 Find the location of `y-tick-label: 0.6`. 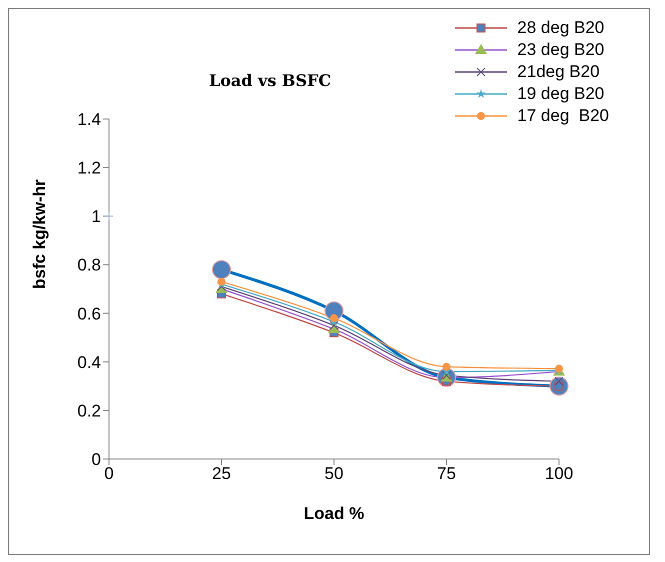

y-tick-label: 0.6 is located at coordinates (89, 314).